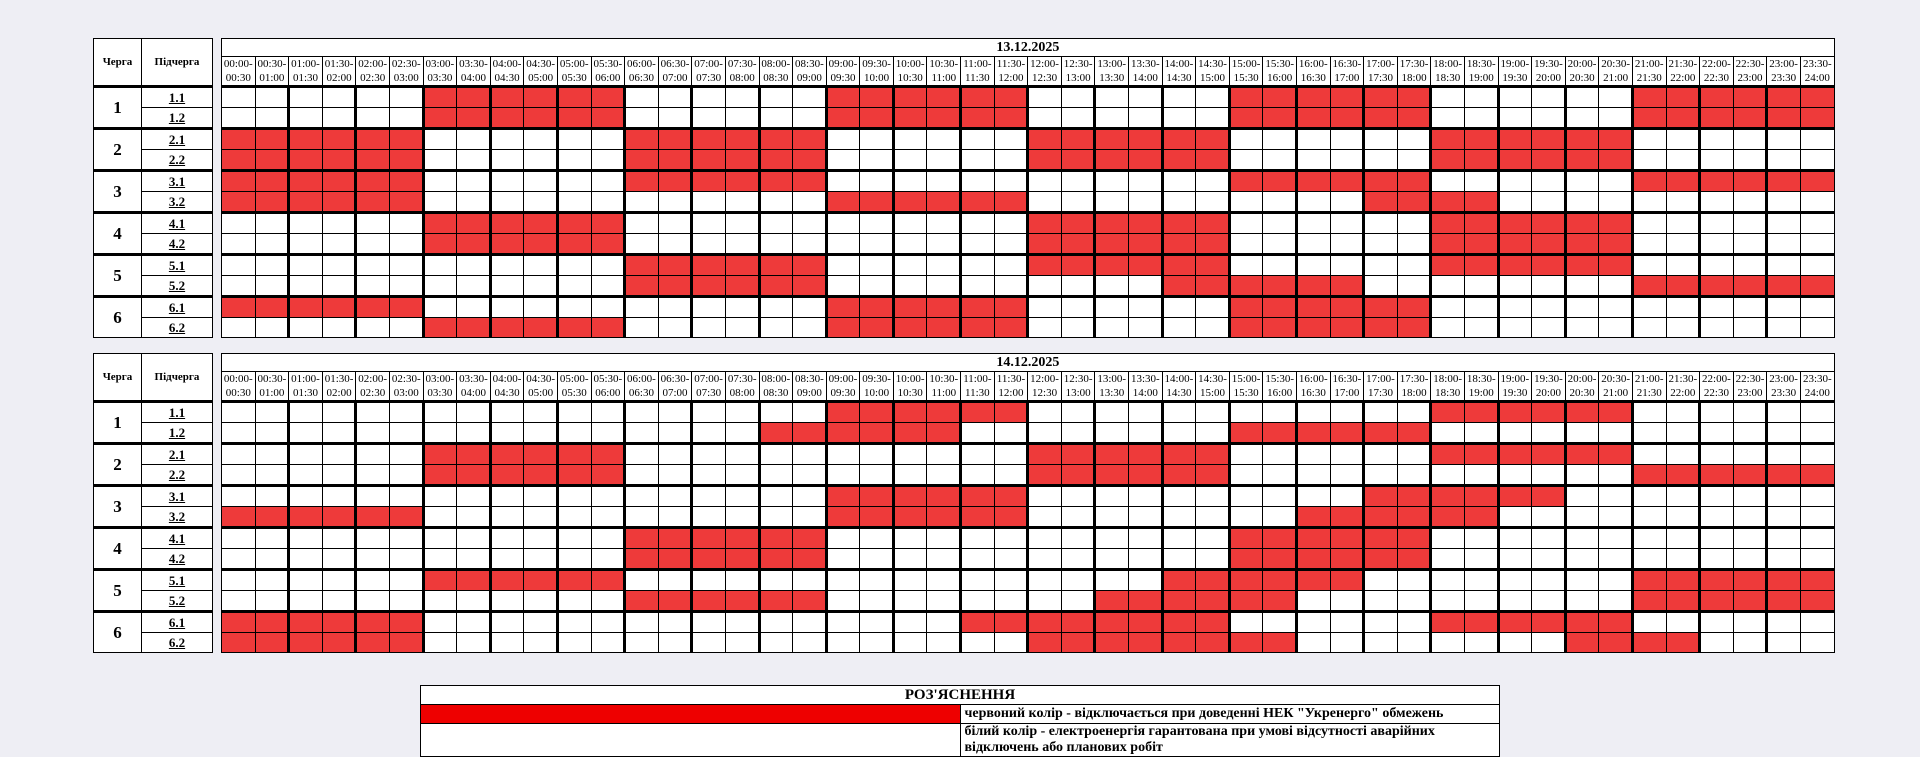  I want to click on time-slot-start: 03:00-, so click(439, 378).